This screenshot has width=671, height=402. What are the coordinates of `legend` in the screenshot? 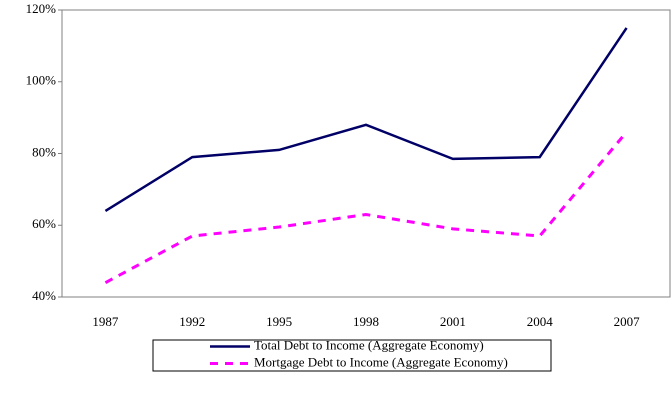 It's located at (352, 355).